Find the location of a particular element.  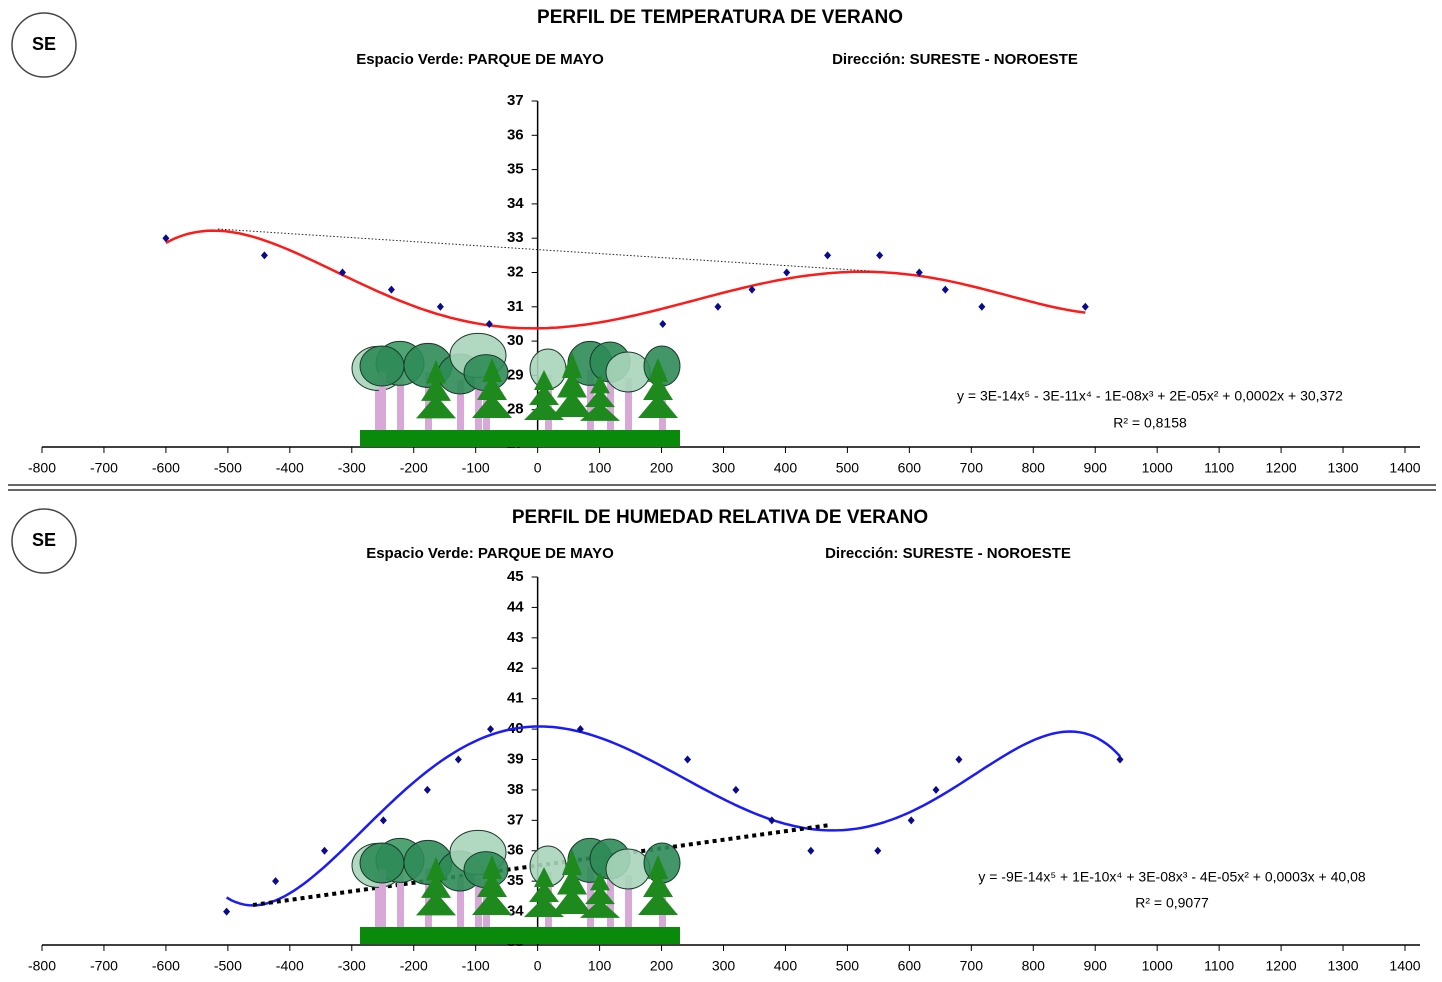

dotted-line is located at coordinates (544, 250).